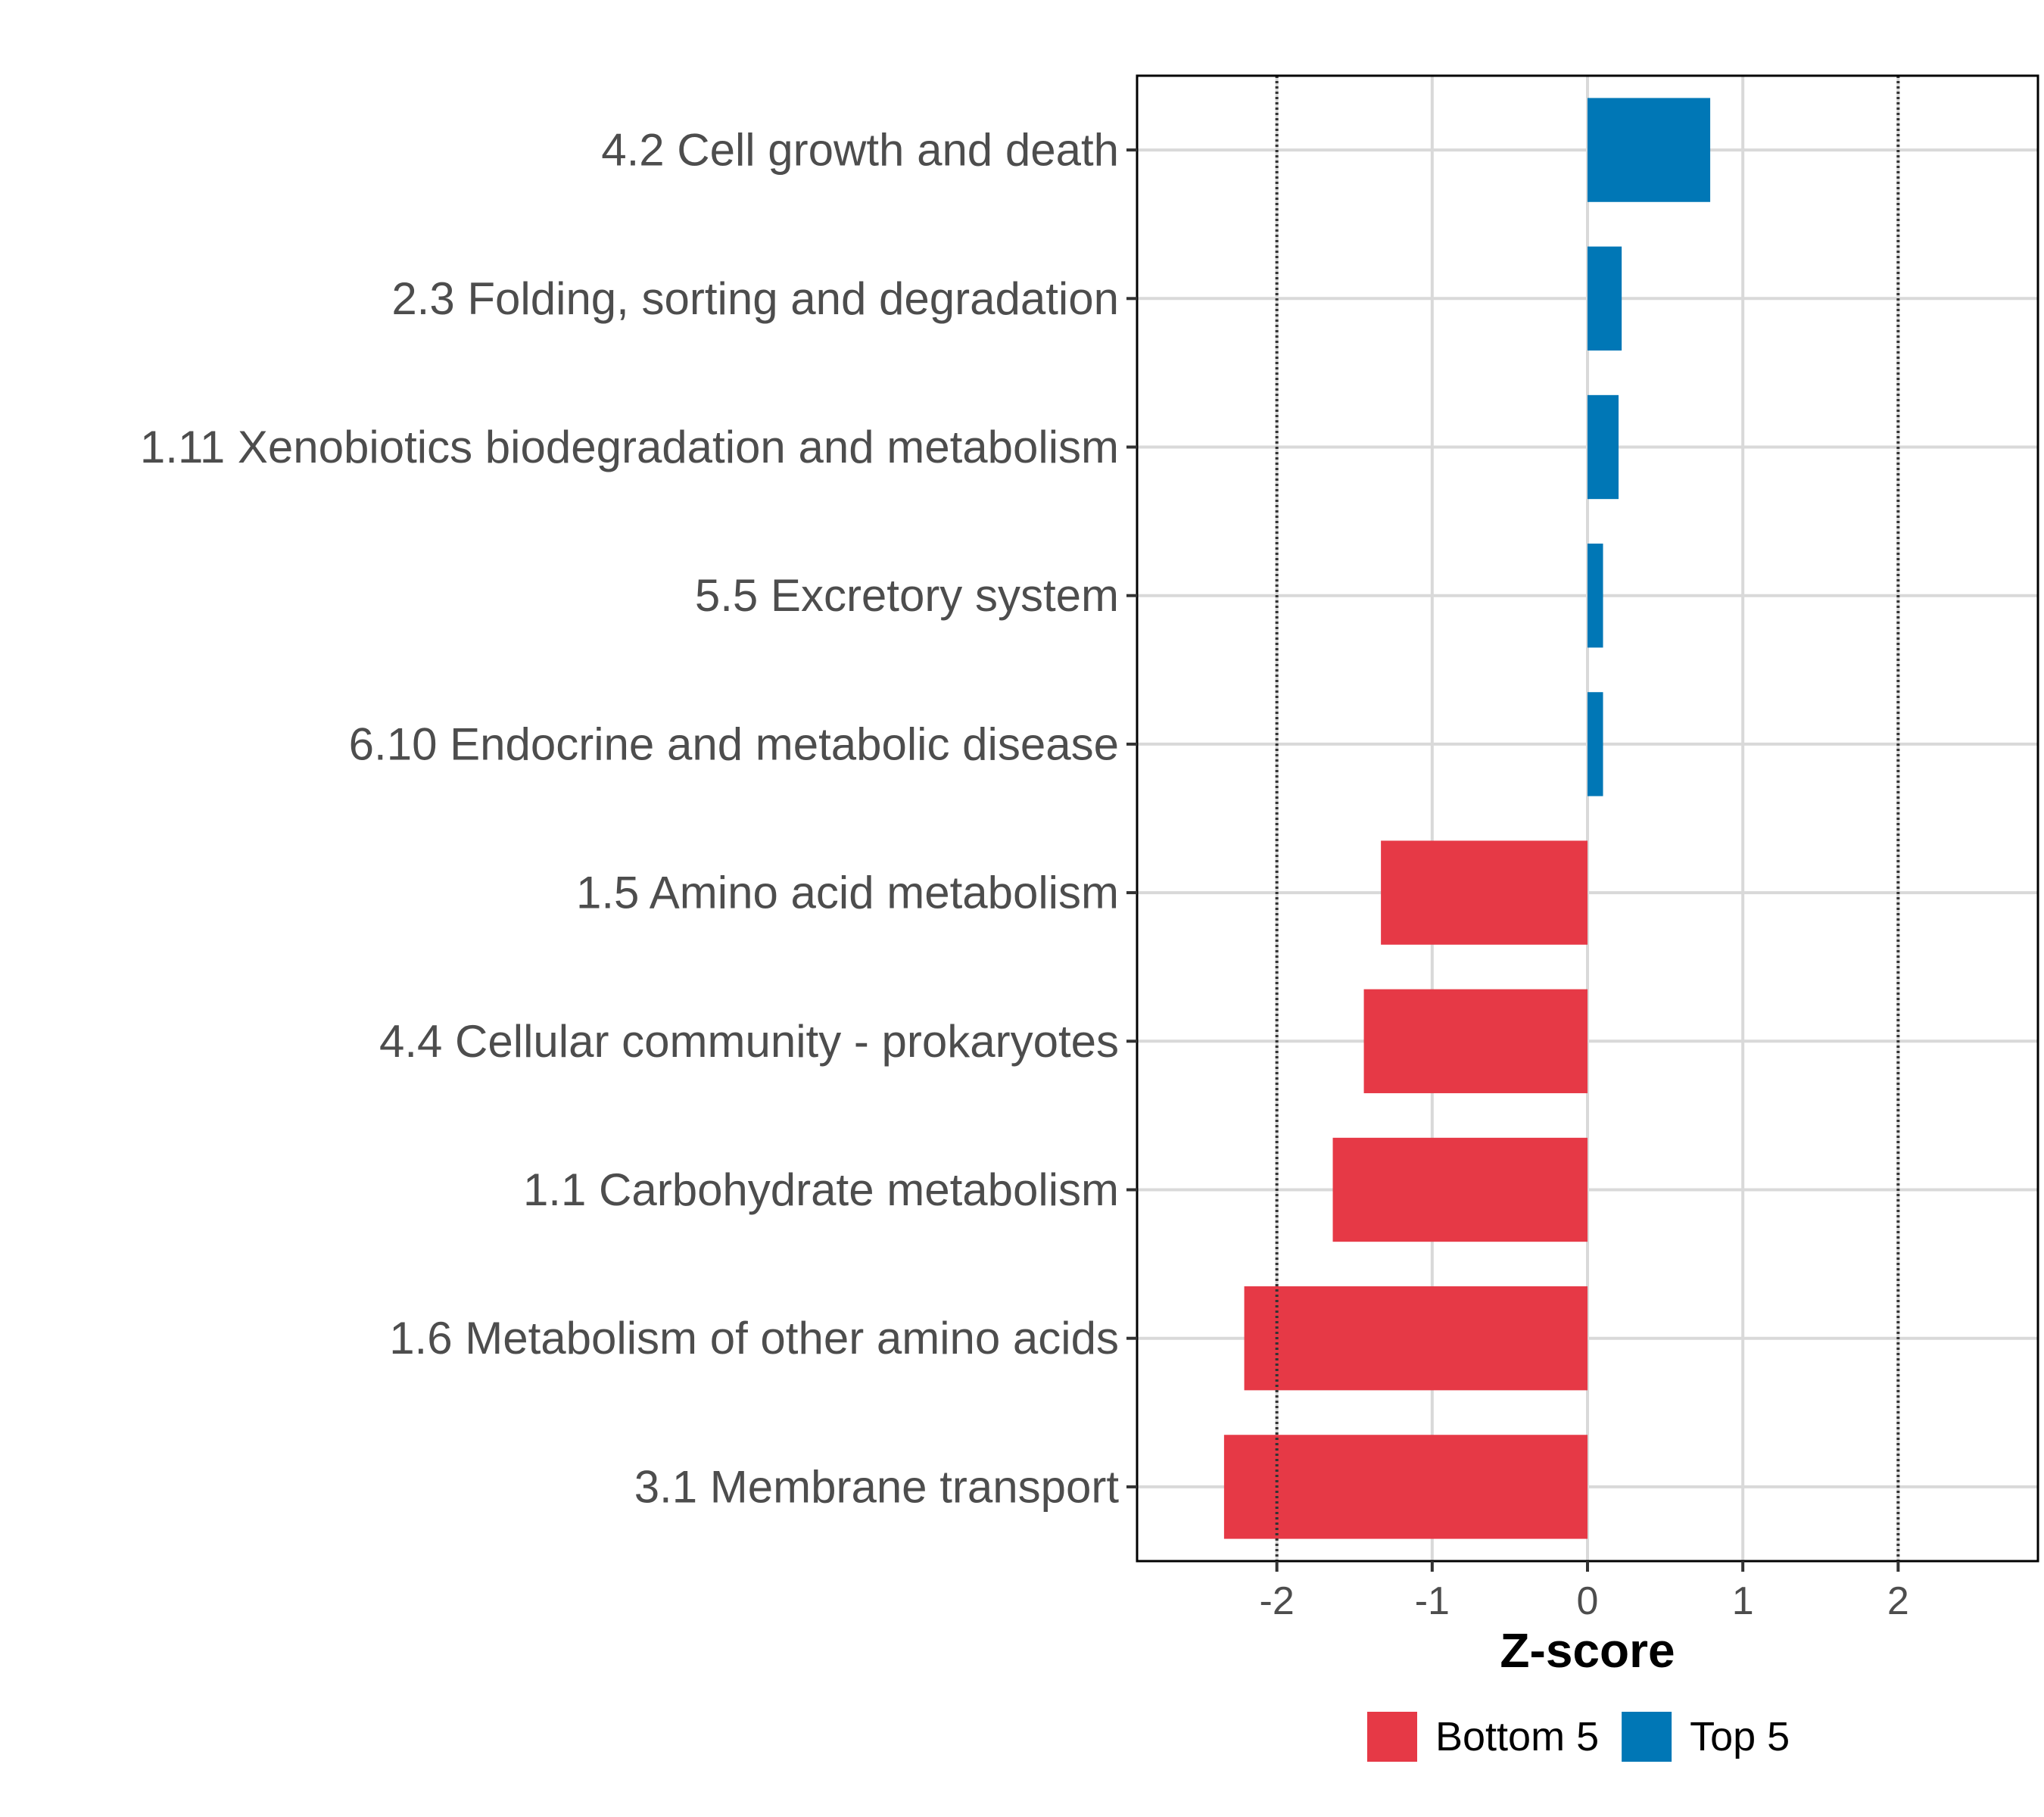  I want to click on legend: Bottom 5 Top 5, so click(1578, 1737).